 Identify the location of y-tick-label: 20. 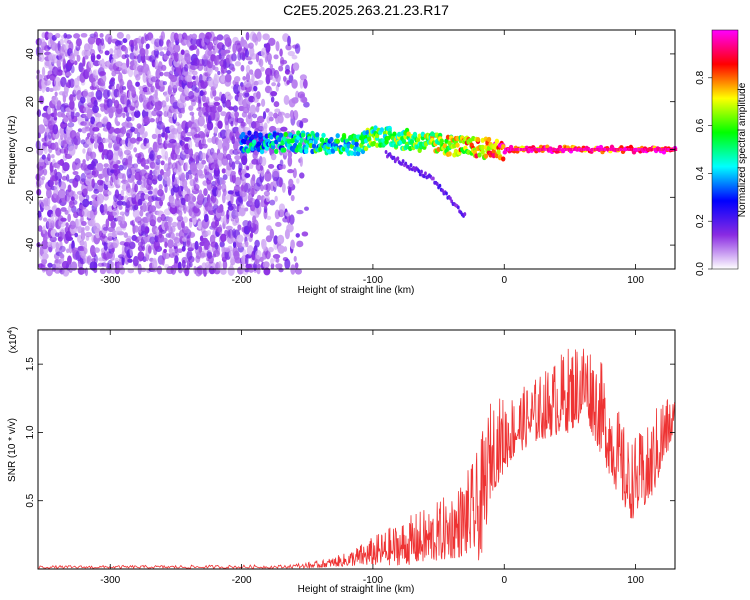
(30, 102).